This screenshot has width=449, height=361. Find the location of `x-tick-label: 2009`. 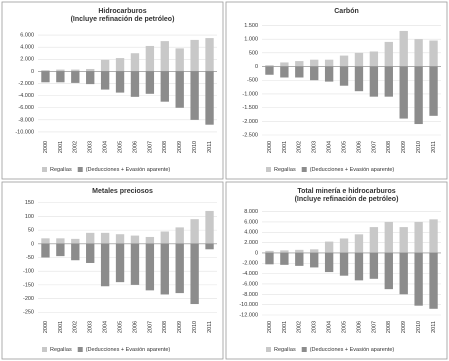

x-tick-label: 2009 is located at coordinates (180, 327).